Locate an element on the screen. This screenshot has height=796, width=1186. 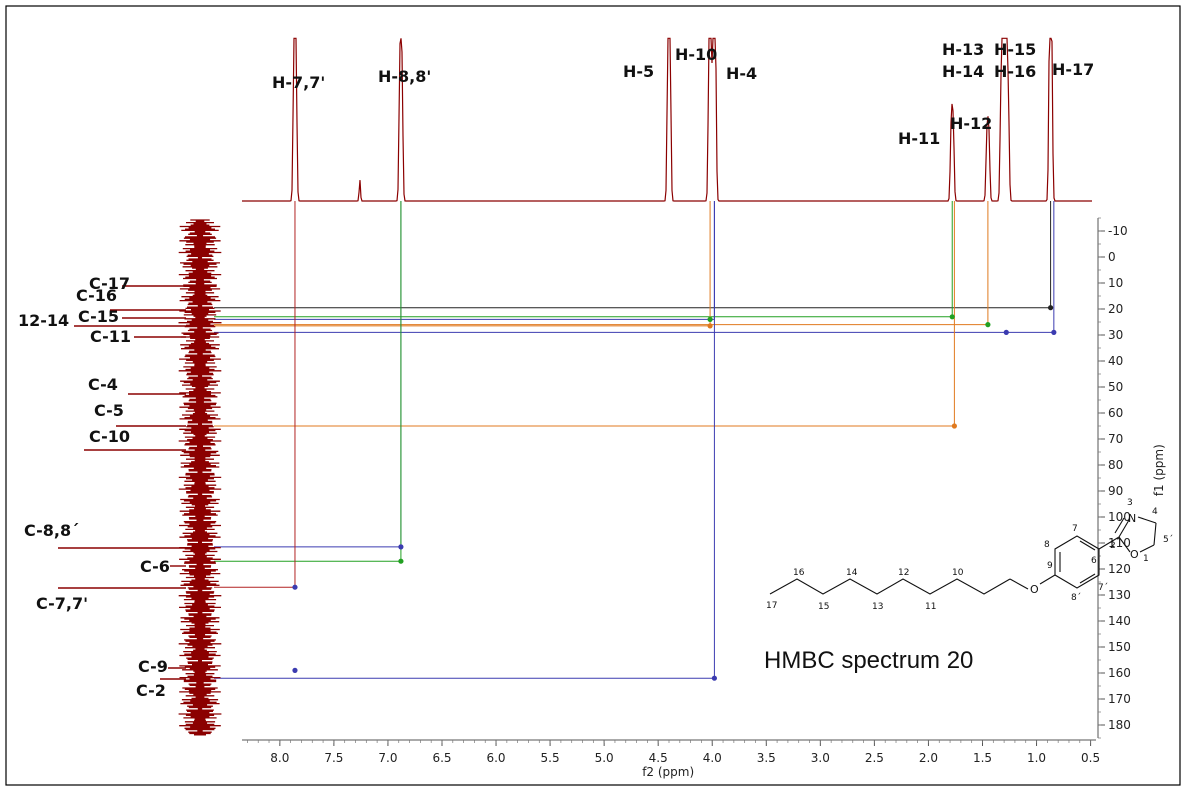
proton-peak-label: H-17 is located at coordinates (1073, 69).